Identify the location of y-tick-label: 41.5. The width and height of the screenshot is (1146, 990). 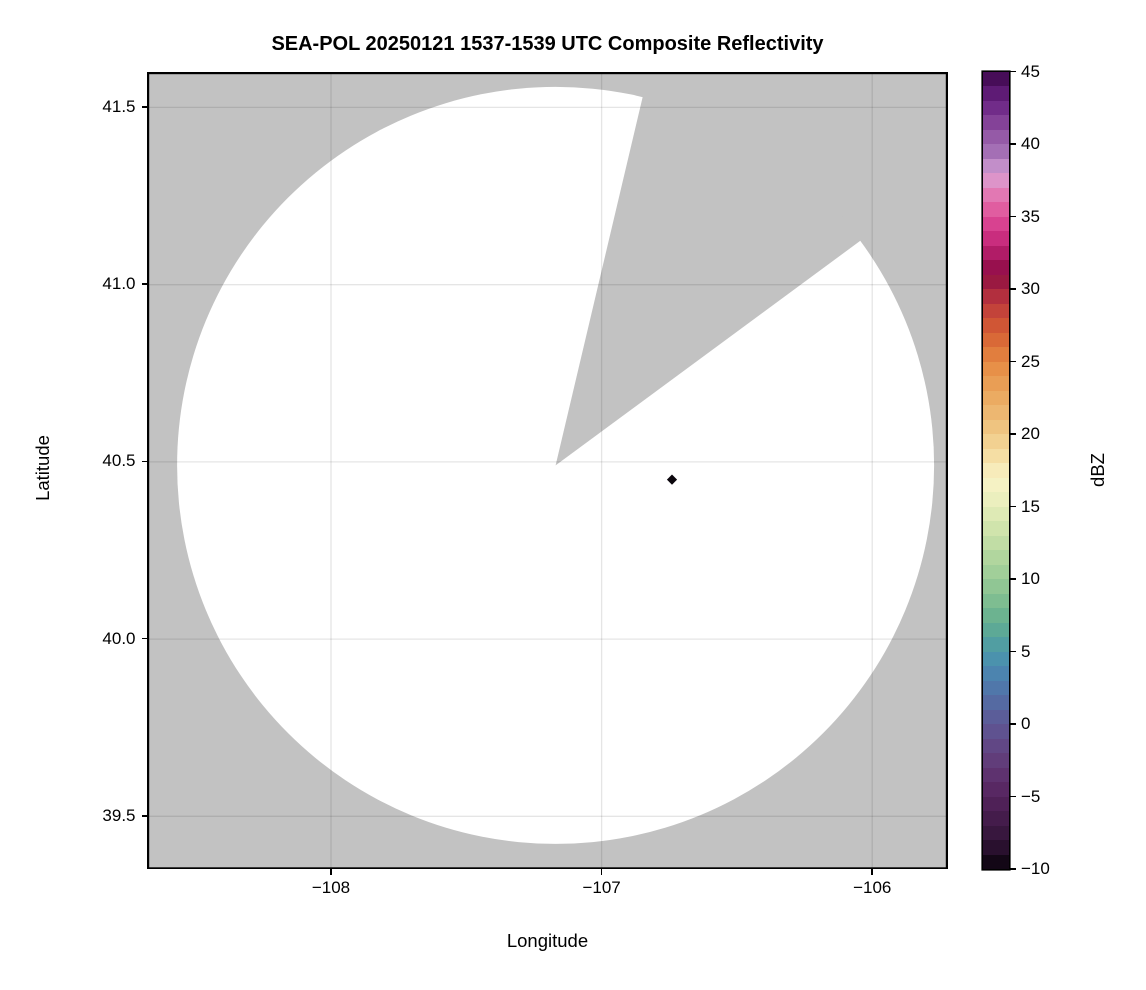
(119, 106).